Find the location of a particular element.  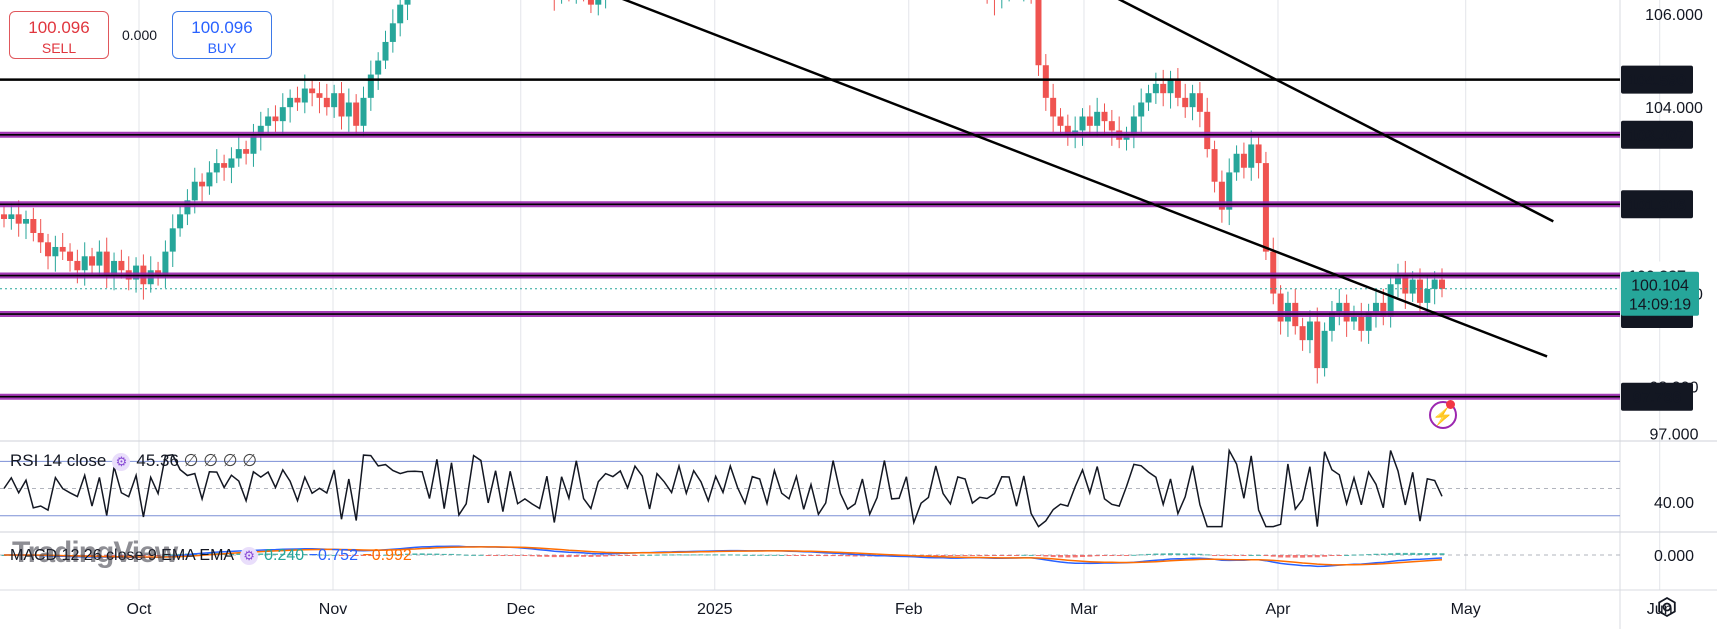

pane-separators is located at coordinates (858, 486).